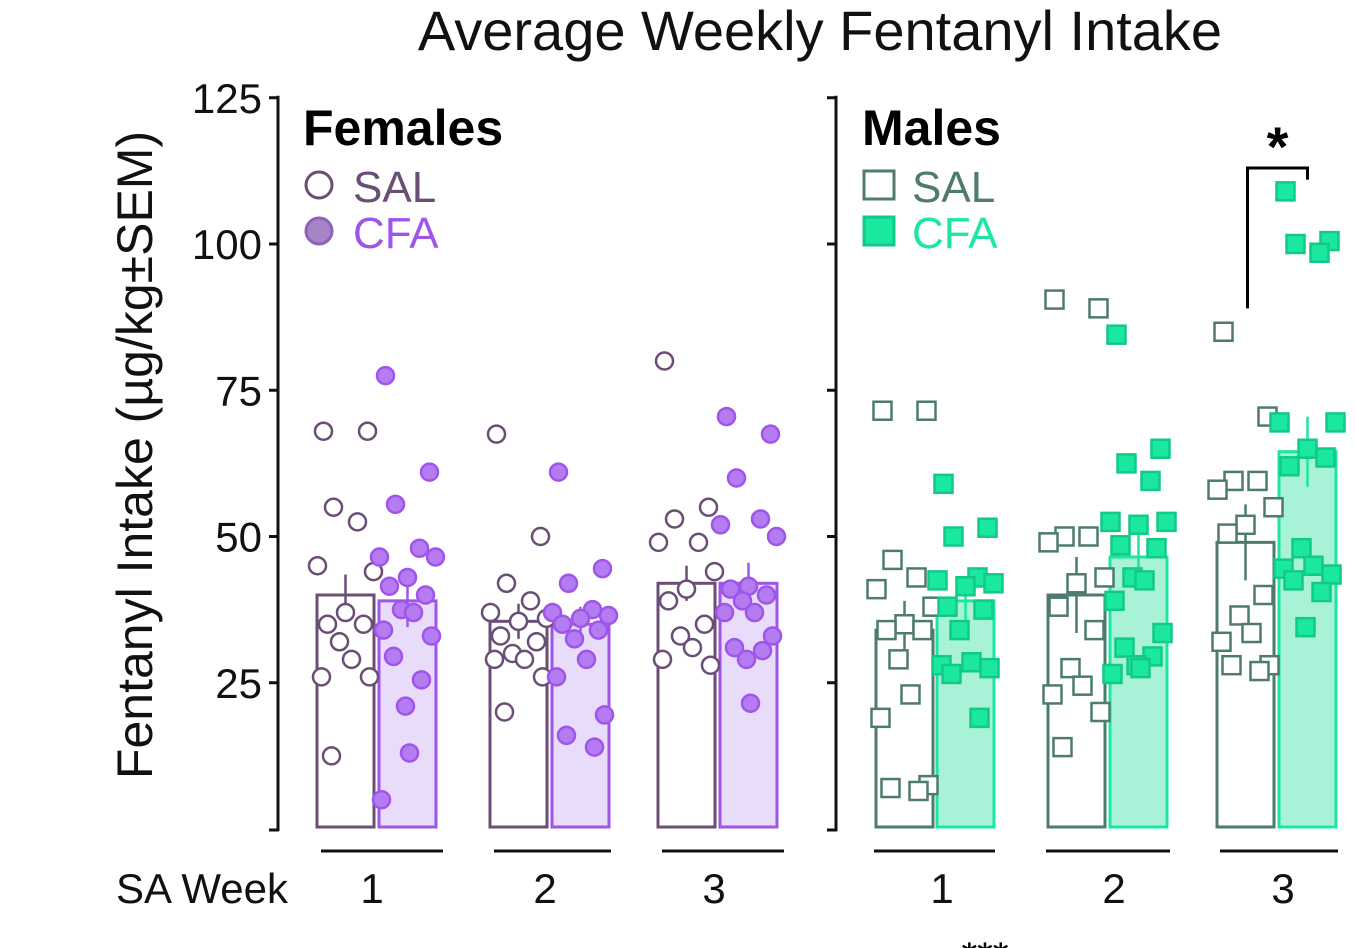  What do you see at coordinates (1307, 639) in the screenshot?
I see `bar` at bounding box center [1307, 639].